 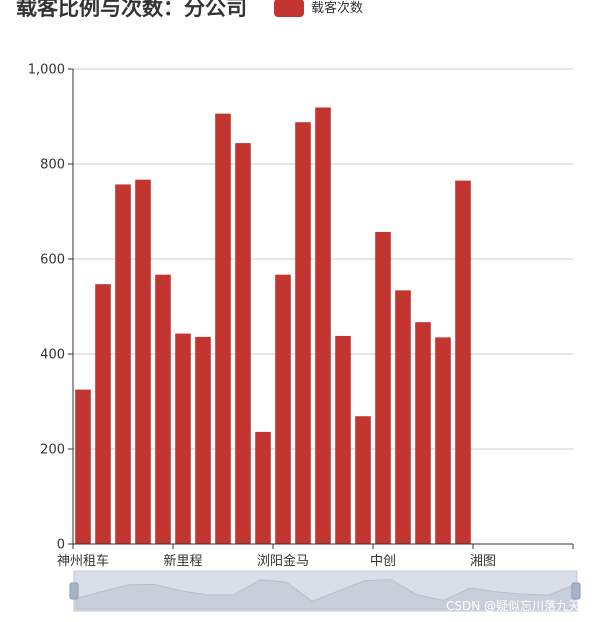 I want to click on y-axis: 0 200 400 600 800 1,000, so click(x=51, y=308).